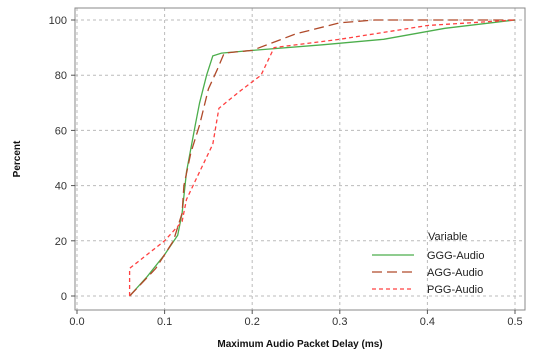 The image size is (539, 355). What do you see at coordinates (61, 187) in the screenshot?
I see `y-tick-label: 40` at bounding box center [61, 187].